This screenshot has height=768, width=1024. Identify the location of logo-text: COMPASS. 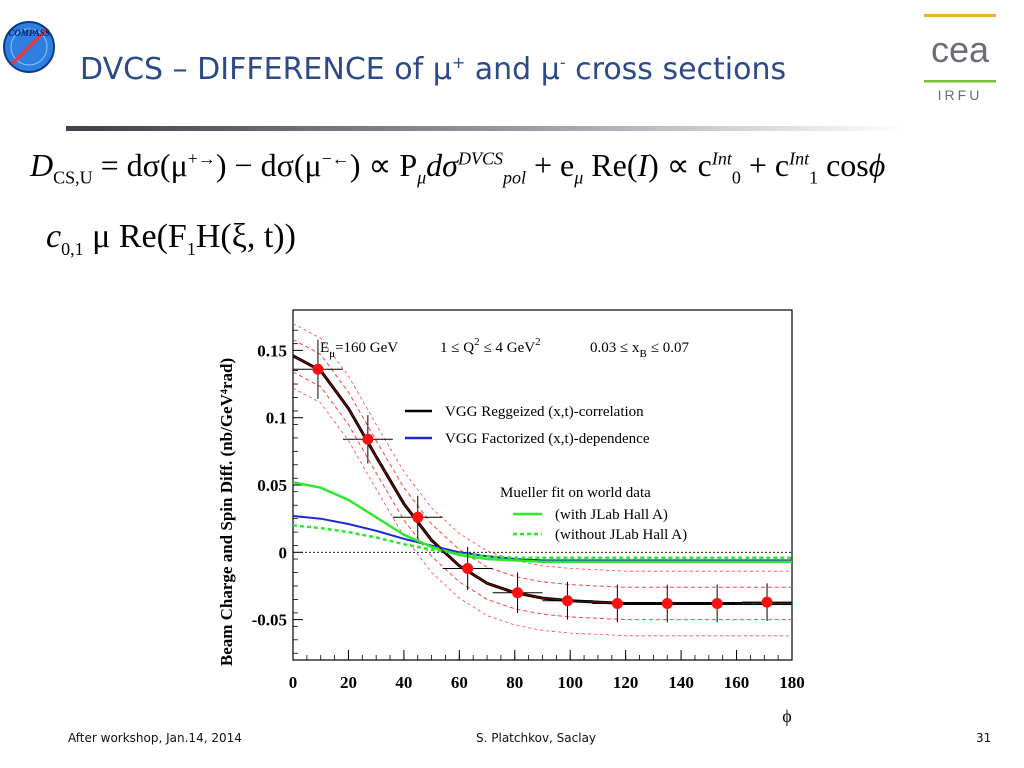
(28, 33).